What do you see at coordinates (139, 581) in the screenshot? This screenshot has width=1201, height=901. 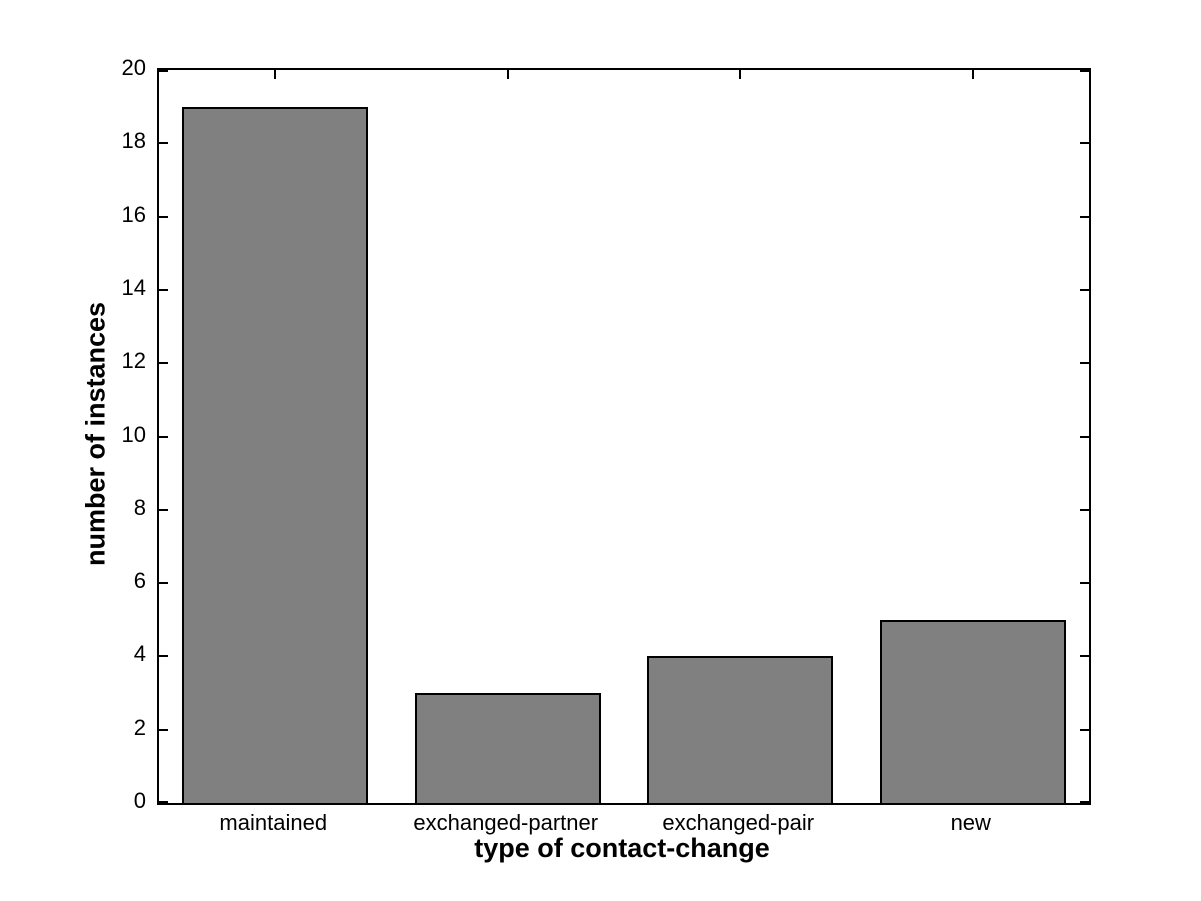 I see `y-tick-label: 6` at bounding box center [139, 581].